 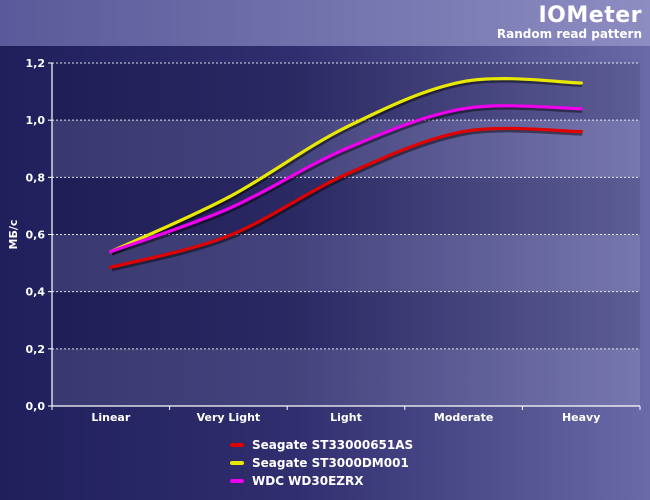 What do you see at coordinates (590, 15) in the screenshot?
I see `chart-title: IOMeter` at bounding box center [590, 15].